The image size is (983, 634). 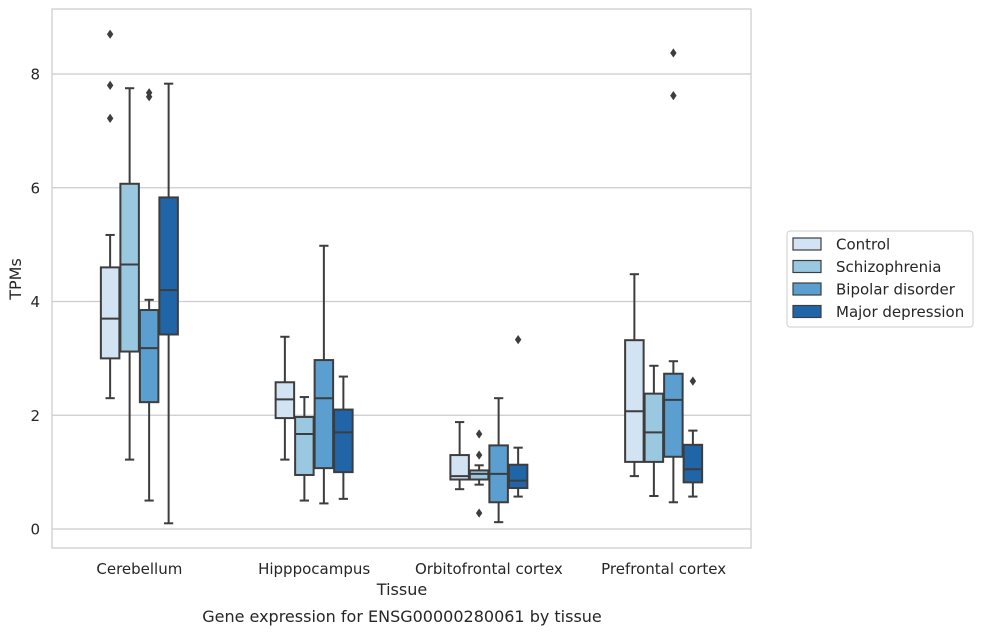 I want to click on y-axis-title: TPMs, so click(x=15, y=279).